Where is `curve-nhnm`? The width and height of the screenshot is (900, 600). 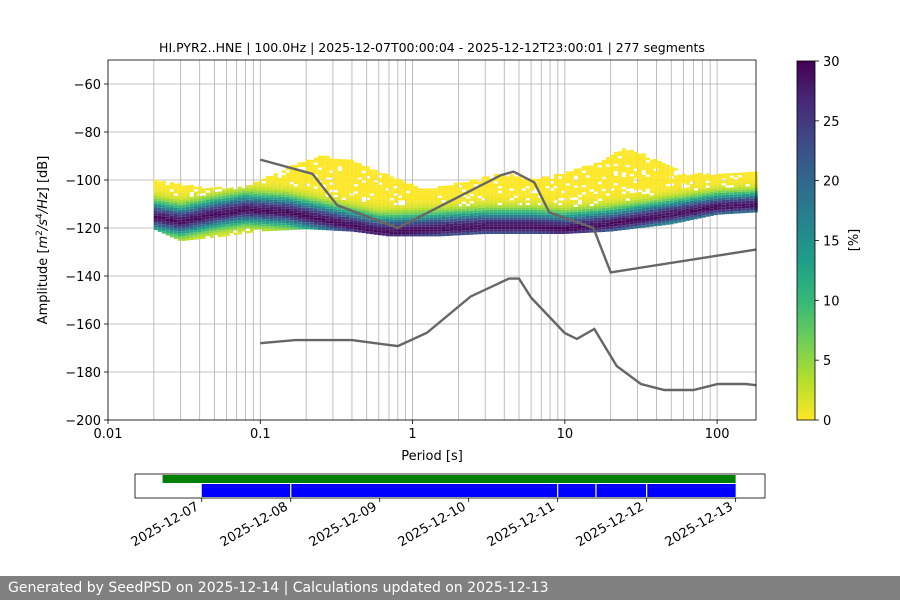
curve-nhnm is located at coordinates (508, 216).